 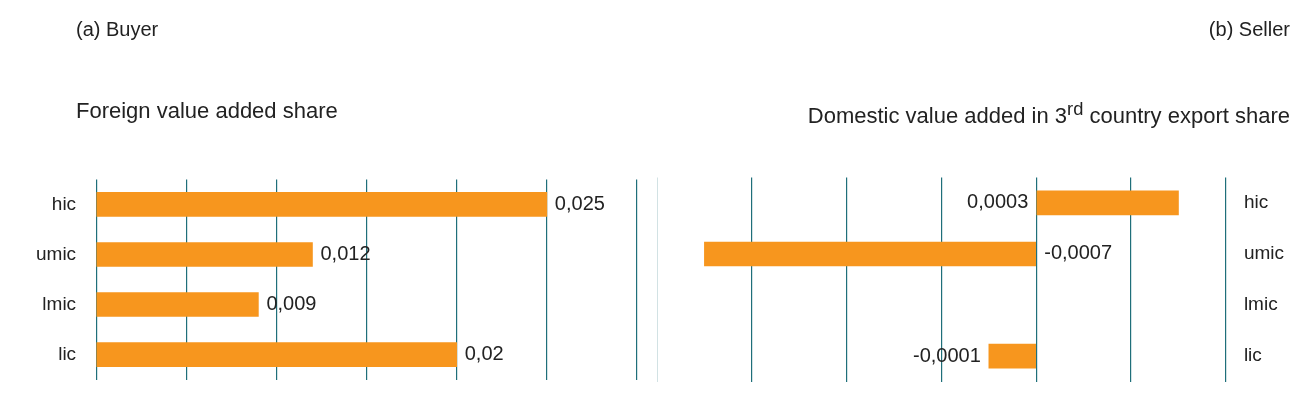 I want to click on data-label: -0,0007, so click(x=1078, y=252).